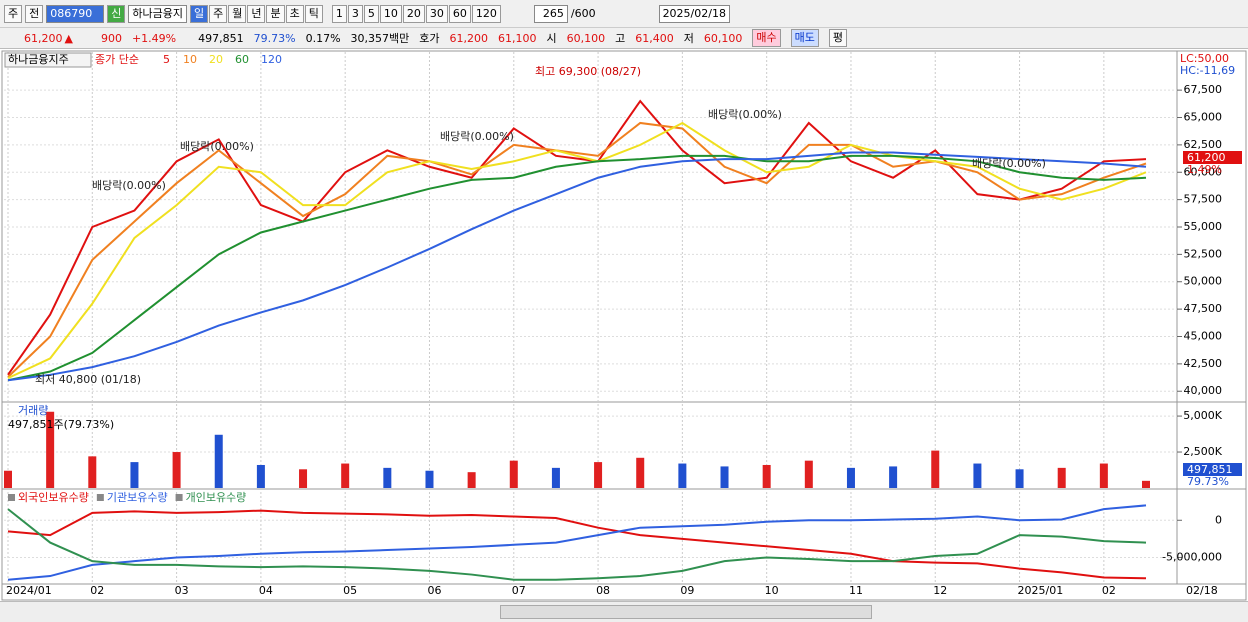  Describe the element at coordinates (686, 612) in the screenshot. I see `scroll-thumb` at that location.